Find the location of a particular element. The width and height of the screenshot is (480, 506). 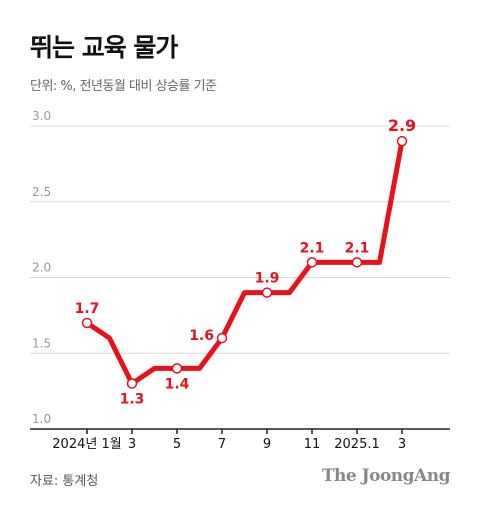

y-tick-label: 1.0 is located at coordinates (41, 419).